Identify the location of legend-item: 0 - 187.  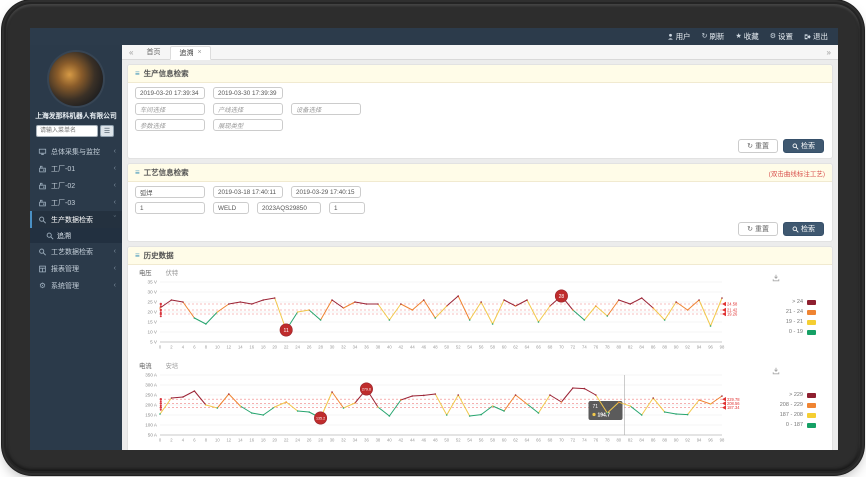
(801, 425).